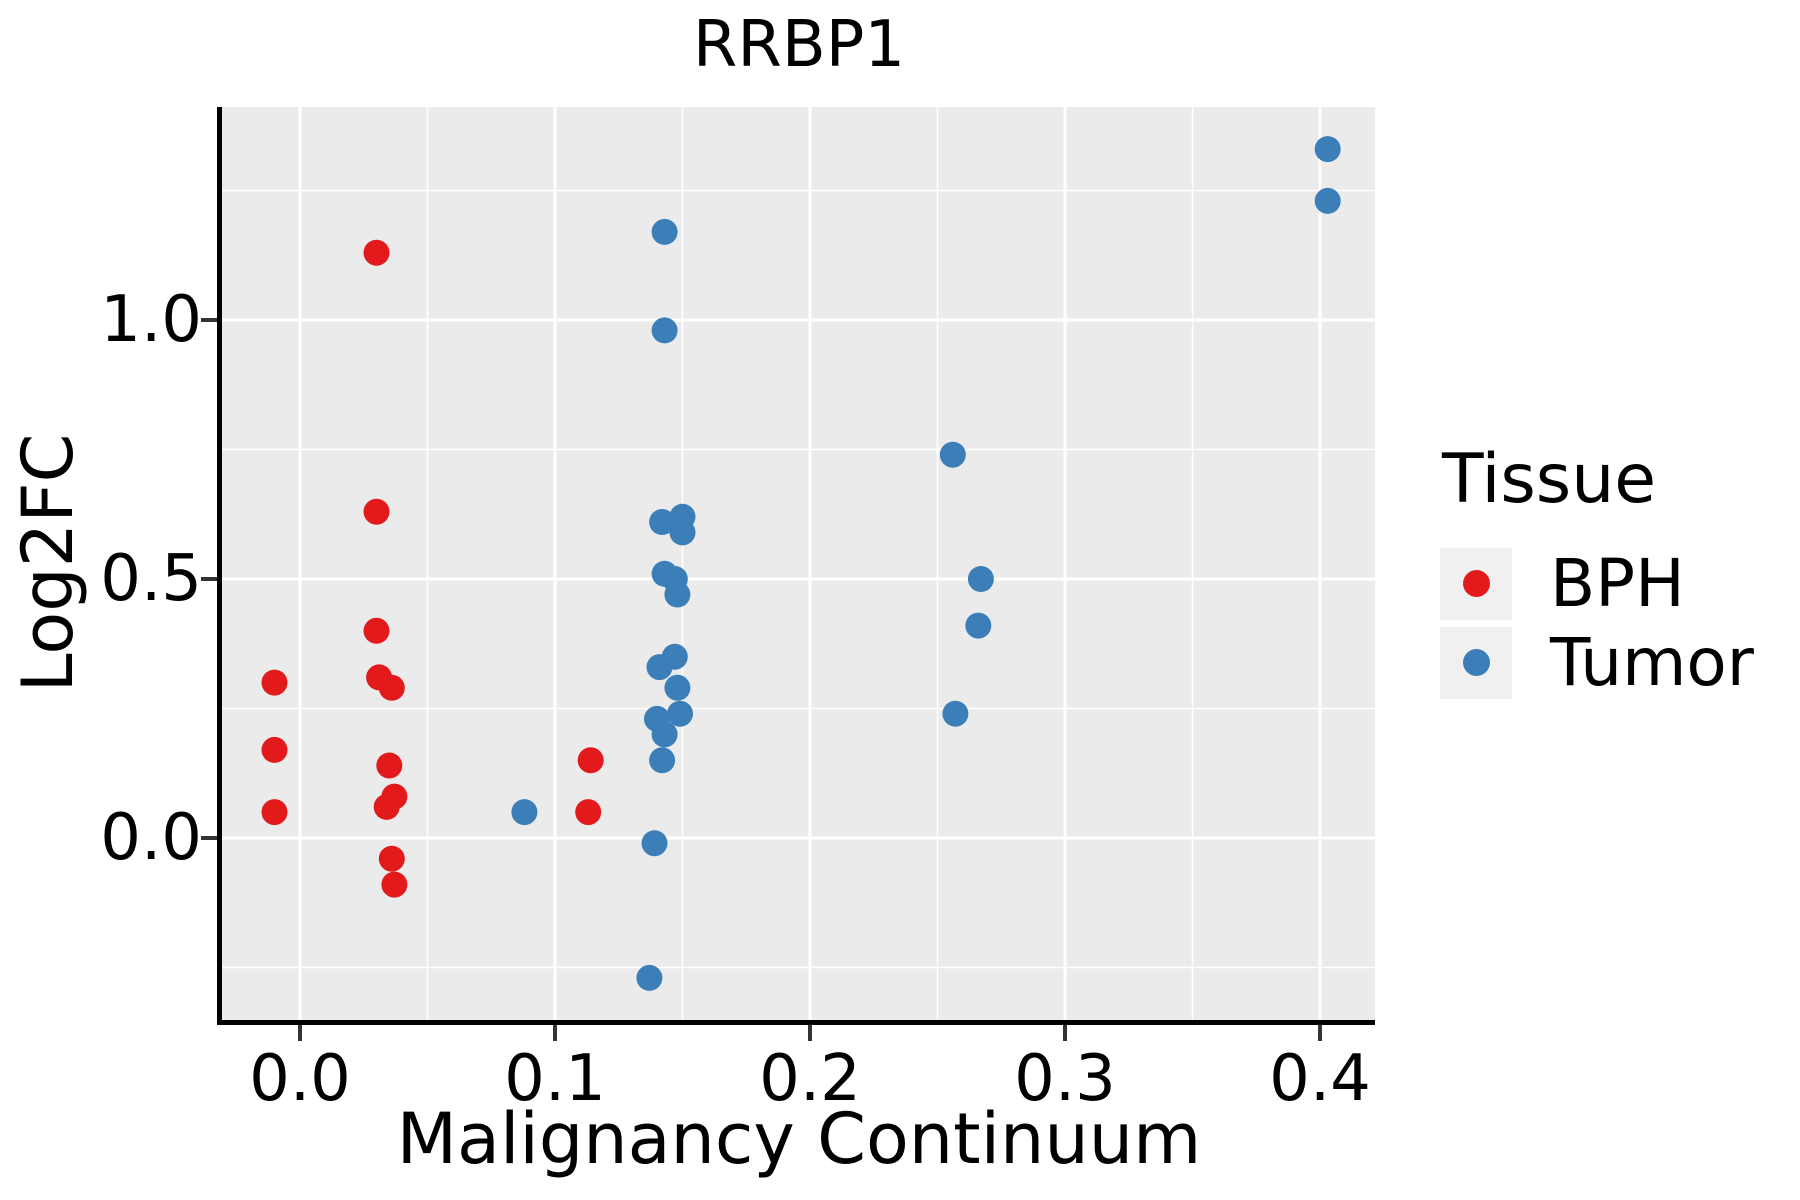 The height and width of the screenshot is (1200, 1800). What do you see at coordinates (151, 320) in the screenshot?
I see `y-tick-label: 1.0` at bounding box center [151, 320].